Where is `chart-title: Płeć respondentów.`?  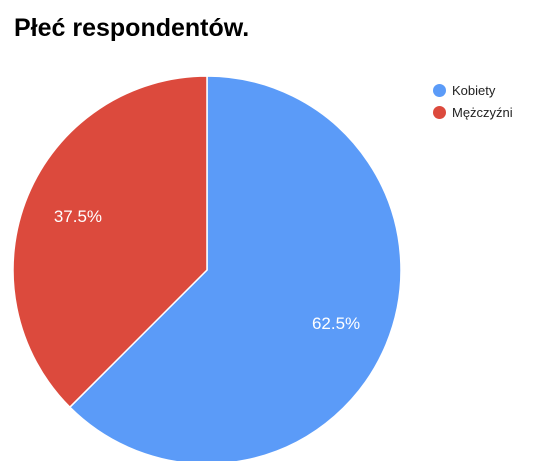
chart-title: Płeć respondentów. is located at coordinates (132, 28).